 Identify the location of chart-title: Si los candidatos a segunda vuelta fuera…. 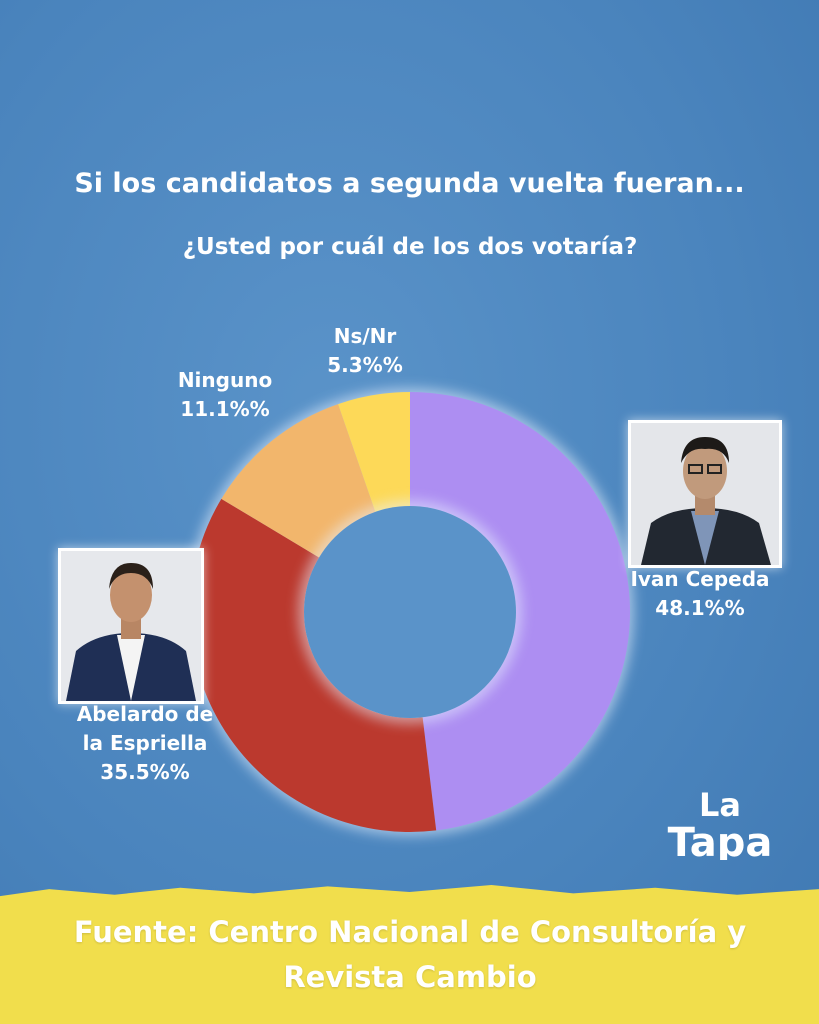
(409, 183).